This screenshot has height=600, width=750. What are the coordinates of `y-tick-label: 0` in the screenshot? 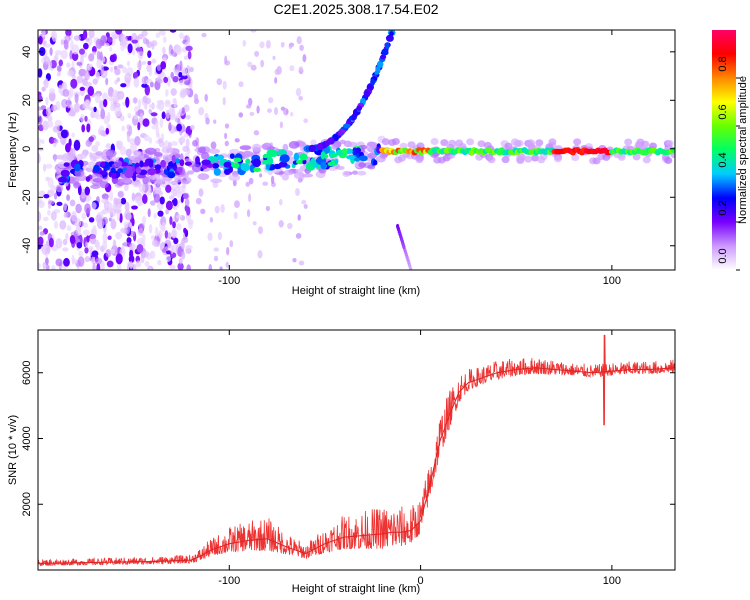 It's located at (27, 149).